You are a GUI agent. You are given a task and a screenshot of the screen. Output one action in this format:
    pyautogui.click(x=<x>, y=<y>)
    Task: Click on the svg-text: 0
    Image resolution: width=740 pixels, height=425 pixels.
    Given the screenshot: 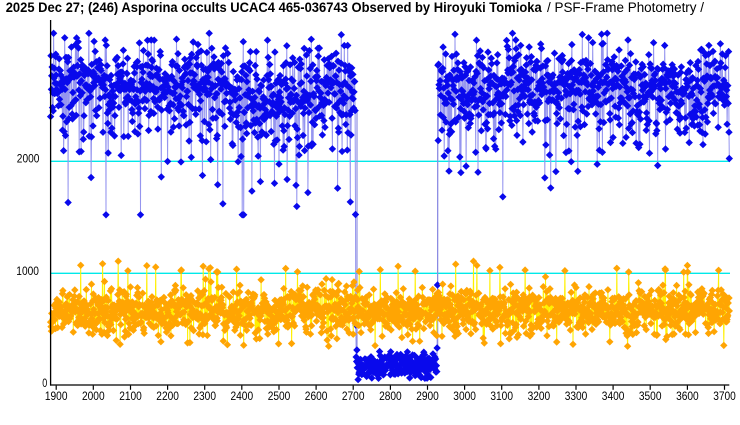 What is the action you would take?
    pyautogui.click(x=44, y=383)
    